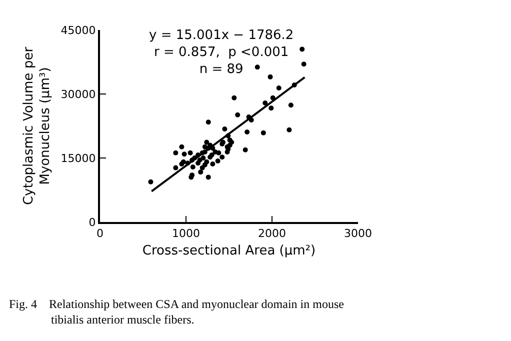  I want to click on x-tick-label: 1000, so click(186, 233).